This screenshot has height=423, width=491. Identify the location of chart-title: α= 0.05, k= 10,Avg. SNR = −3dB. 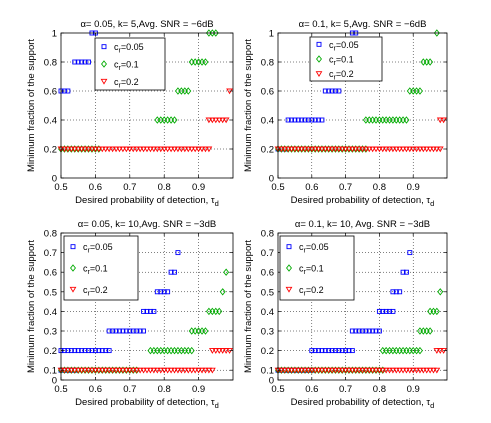
(147, 224).